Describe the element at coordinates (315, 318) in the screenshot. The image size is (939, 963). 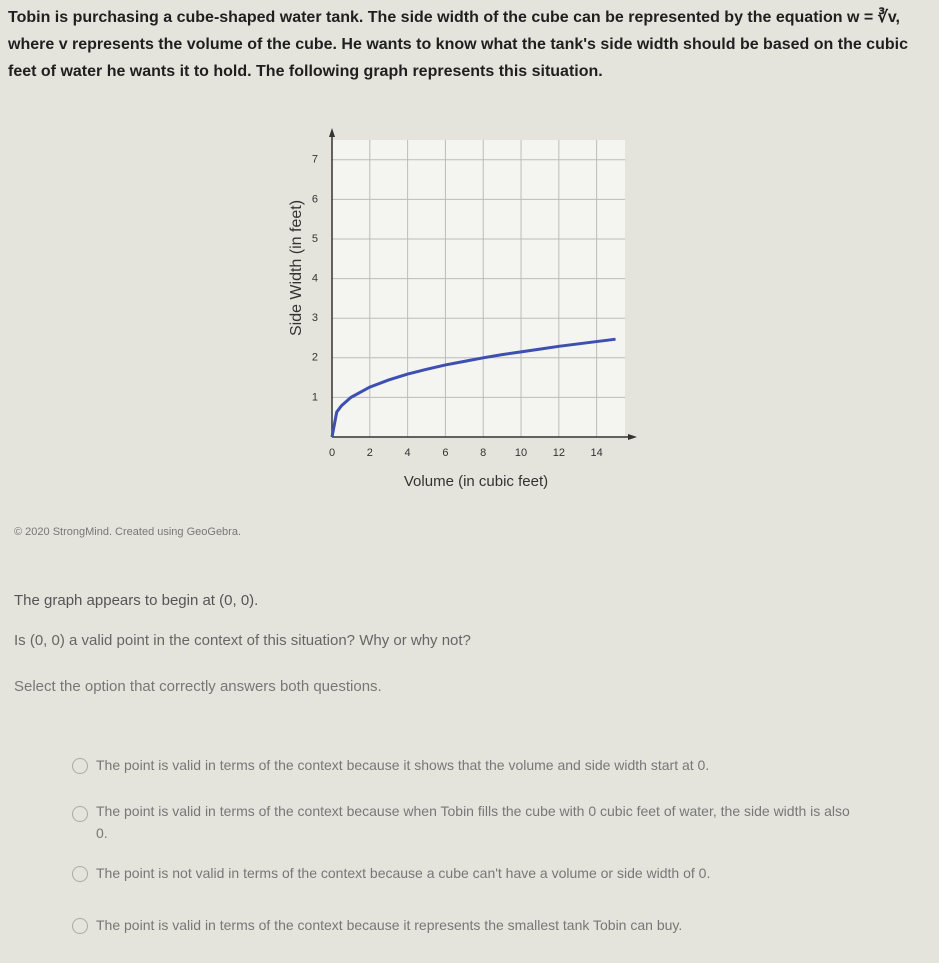
I see `y-tick-label: 3` at that location.